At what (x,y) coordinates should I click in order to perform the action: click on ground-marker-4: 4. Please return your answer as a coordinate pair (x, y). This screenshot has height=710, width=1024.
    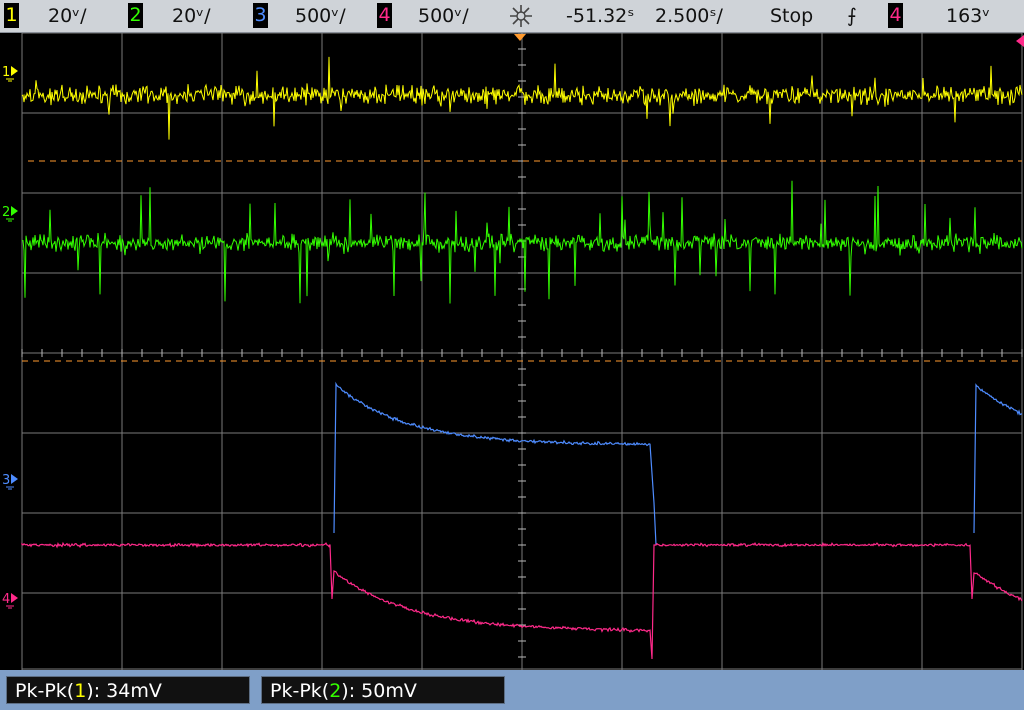
    Looking at the image, I should click on (10, 600).